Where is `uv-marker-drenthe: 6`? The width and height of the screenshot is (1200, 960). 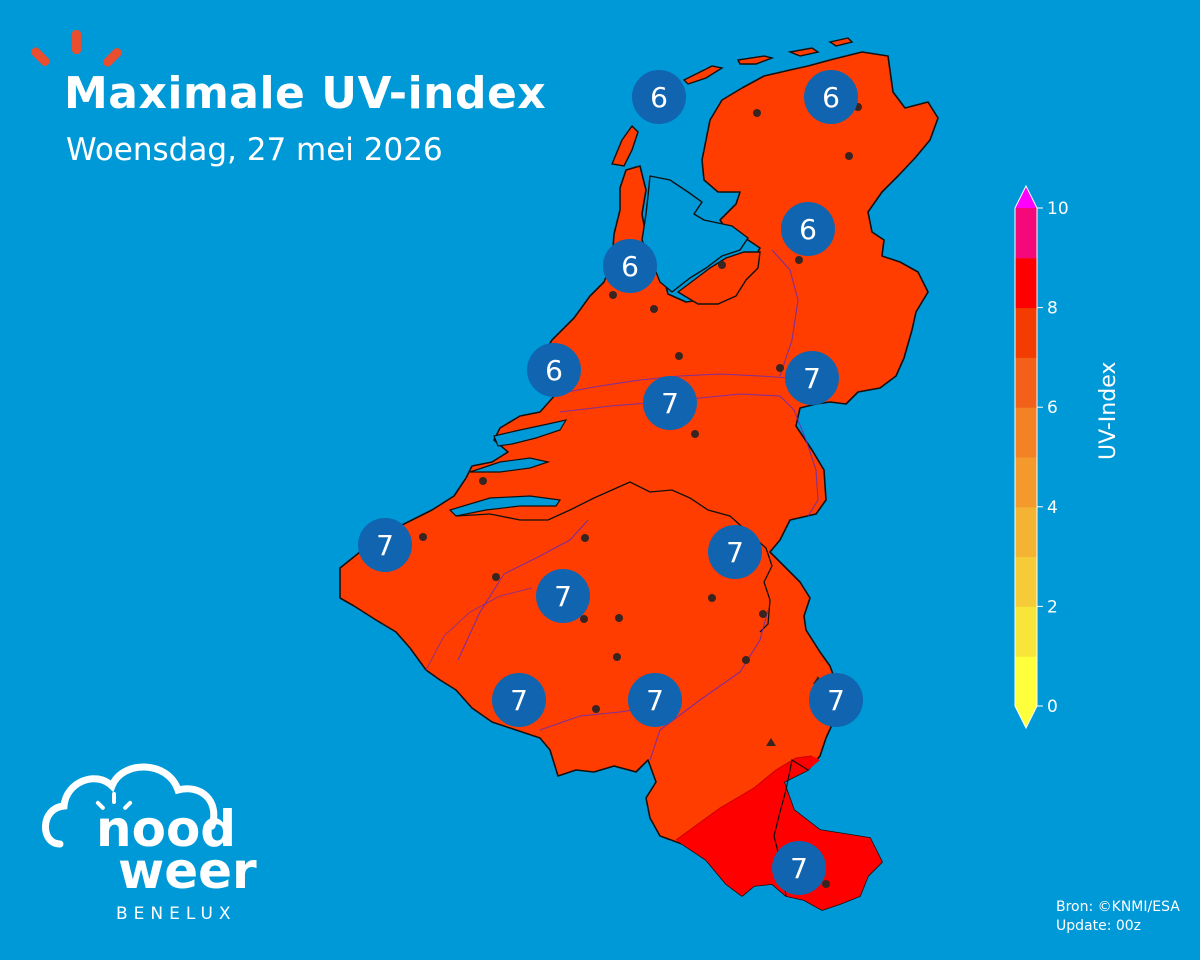
uv-marker-drenthe: 6 is located at coordinates (808, 229).